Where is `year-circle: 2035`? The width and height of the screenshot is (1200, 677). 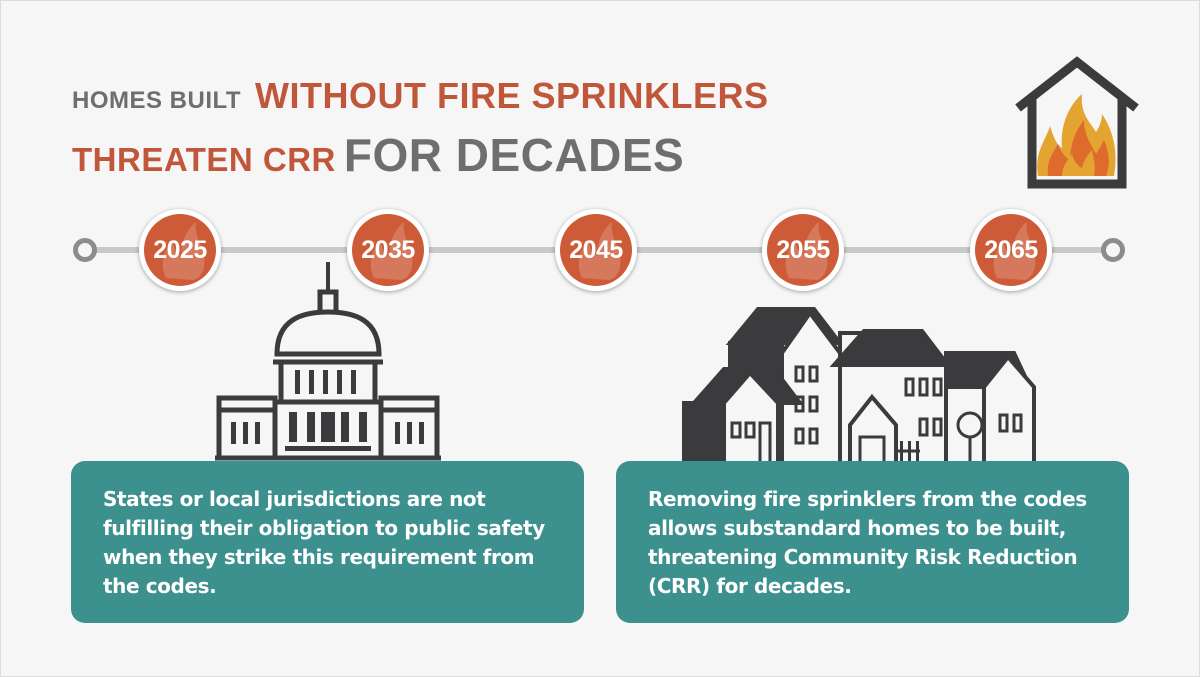 year-circle: 2035 is located at coordinates (388, 250).